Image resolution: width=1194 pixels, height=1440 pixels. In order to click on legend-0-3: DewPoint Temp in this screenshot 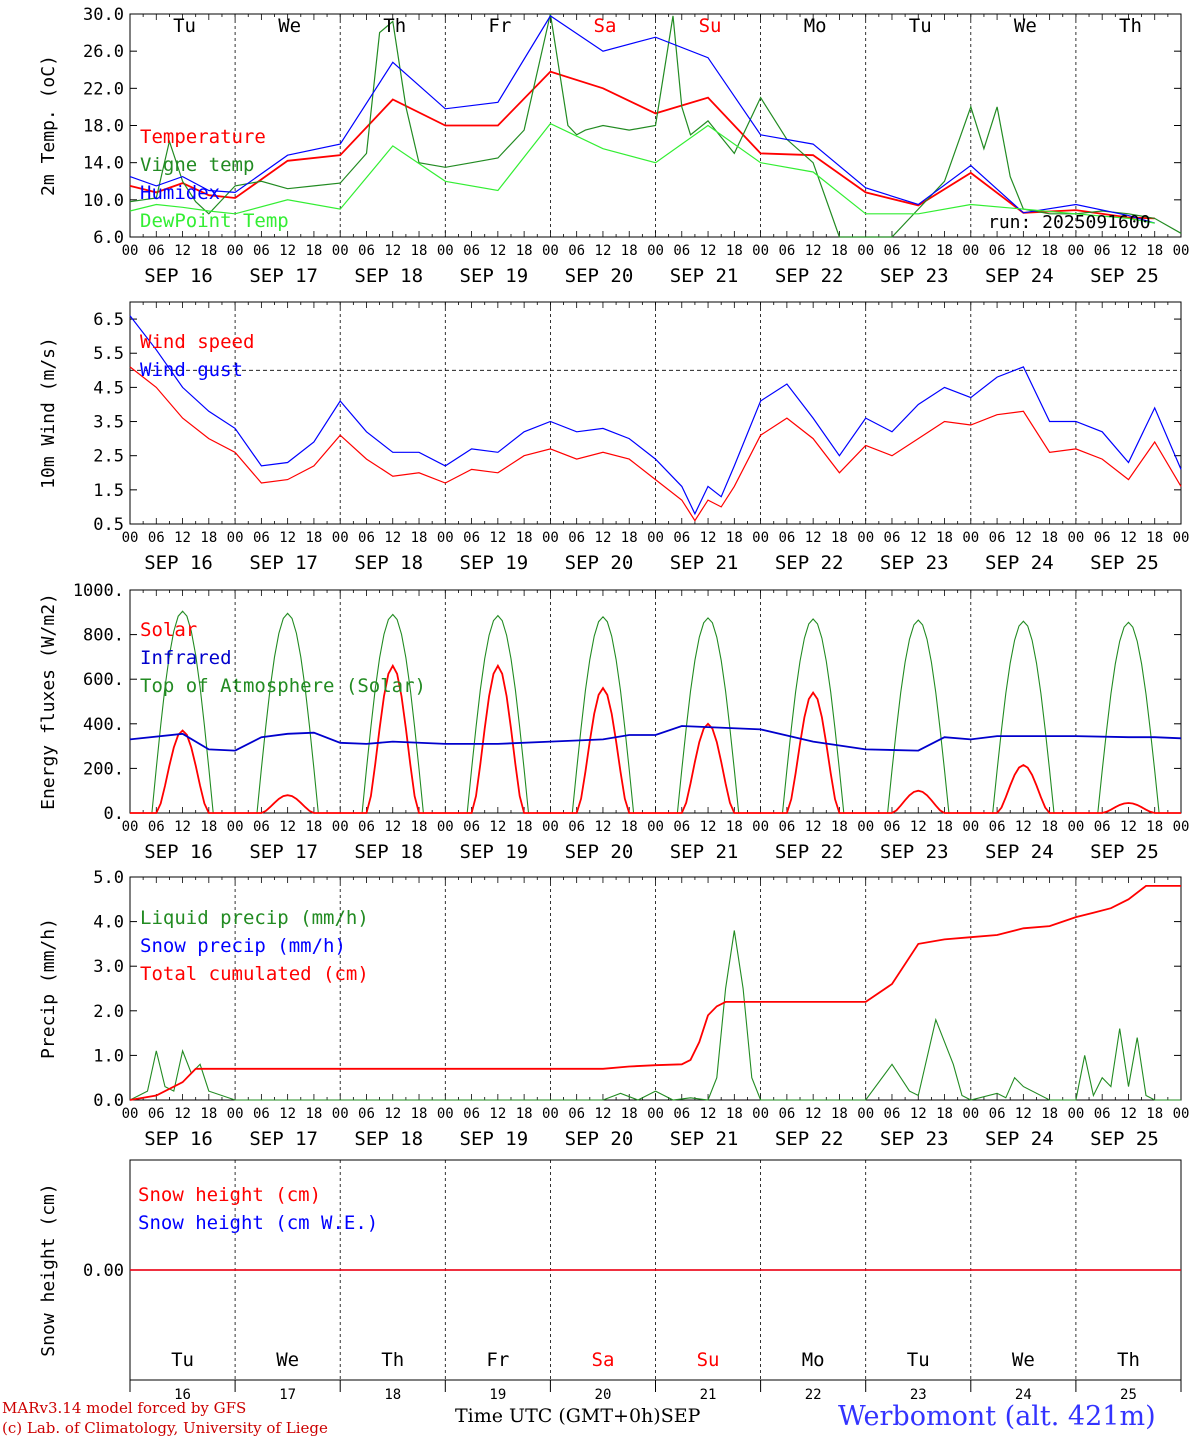, I will do `click(214, 221)`.